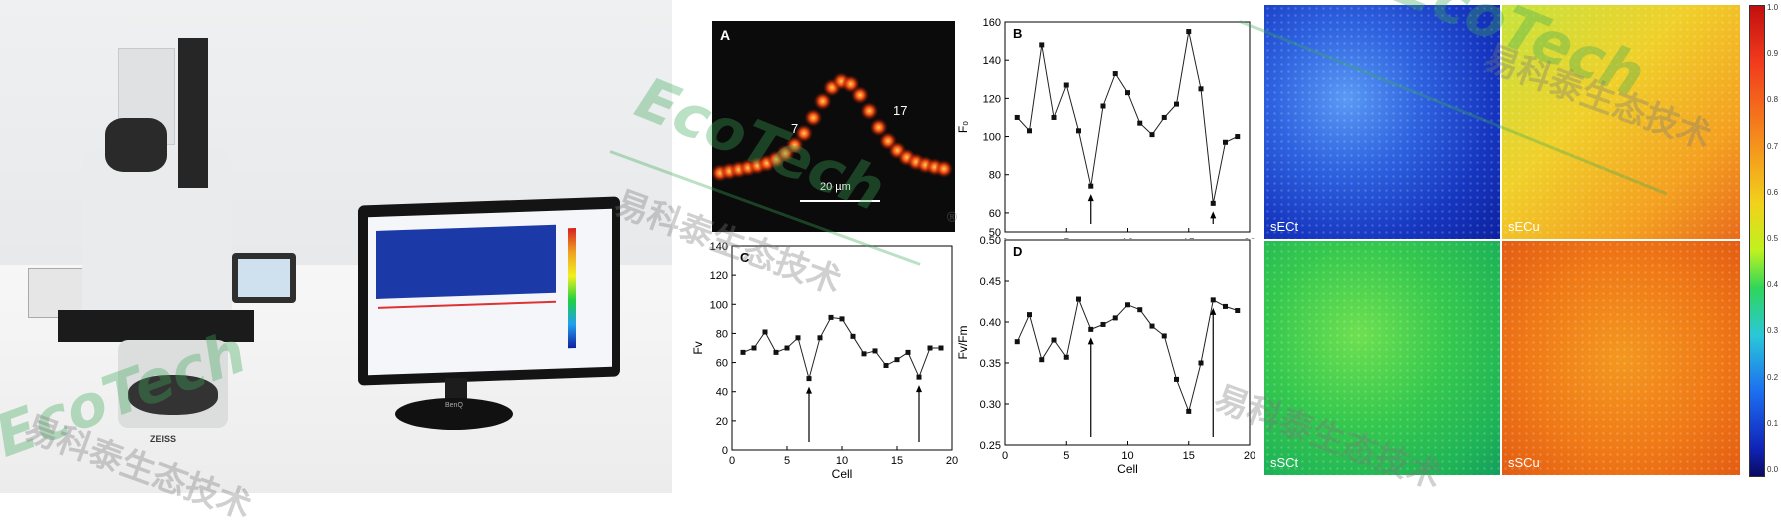 This screenshot has height=528, width=1781. I want to click on y-tick-label: 0.50, so click(990, 241).